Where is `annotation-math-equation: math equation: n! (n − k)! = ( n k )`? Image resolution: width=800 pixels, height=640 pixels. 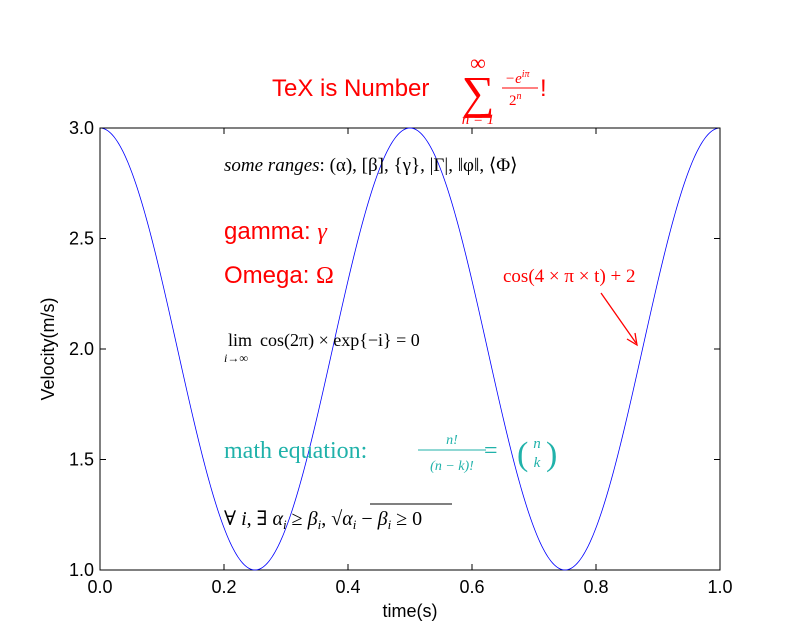 annotation-math-equation: math equation: n! (n − k)! = ( n k ) is located at coordinates (390, 453).